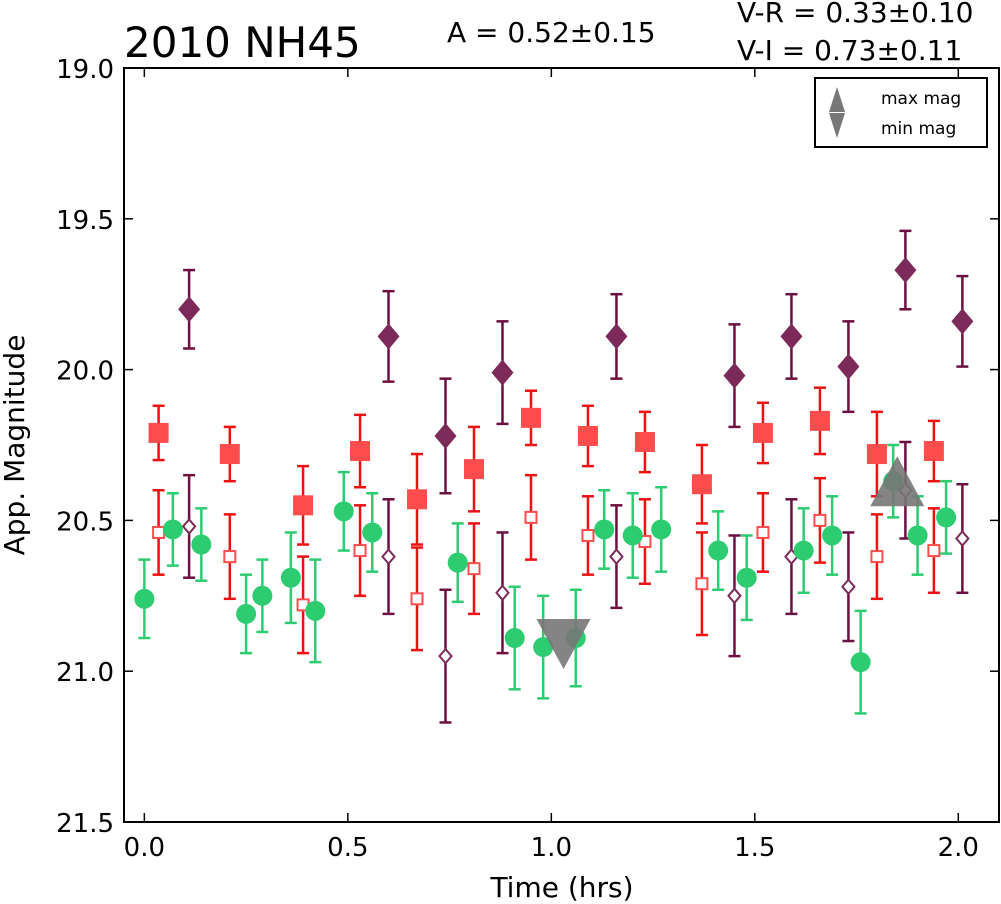 This screenshot has width=1001, height=904. Describe the element at coordinates (837, 125) in the screenshot. I see `legend-min-mag-marker` at that location.